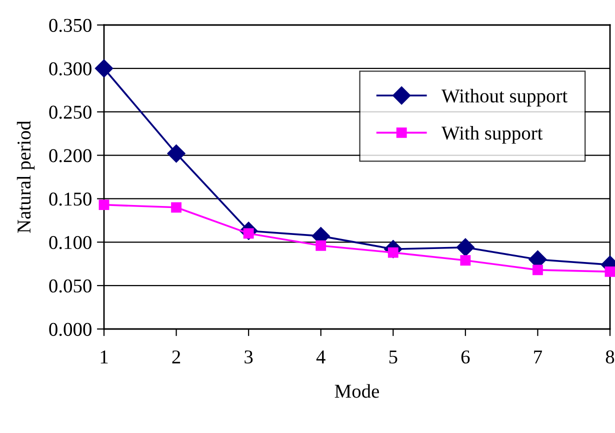 Image resolution: width=615 pixels, height=433 pixels. What do you see at coordinates (70, 286) in the screenshot?
I see `y-tick-label: 0.050` at bounding box center [70, 286].